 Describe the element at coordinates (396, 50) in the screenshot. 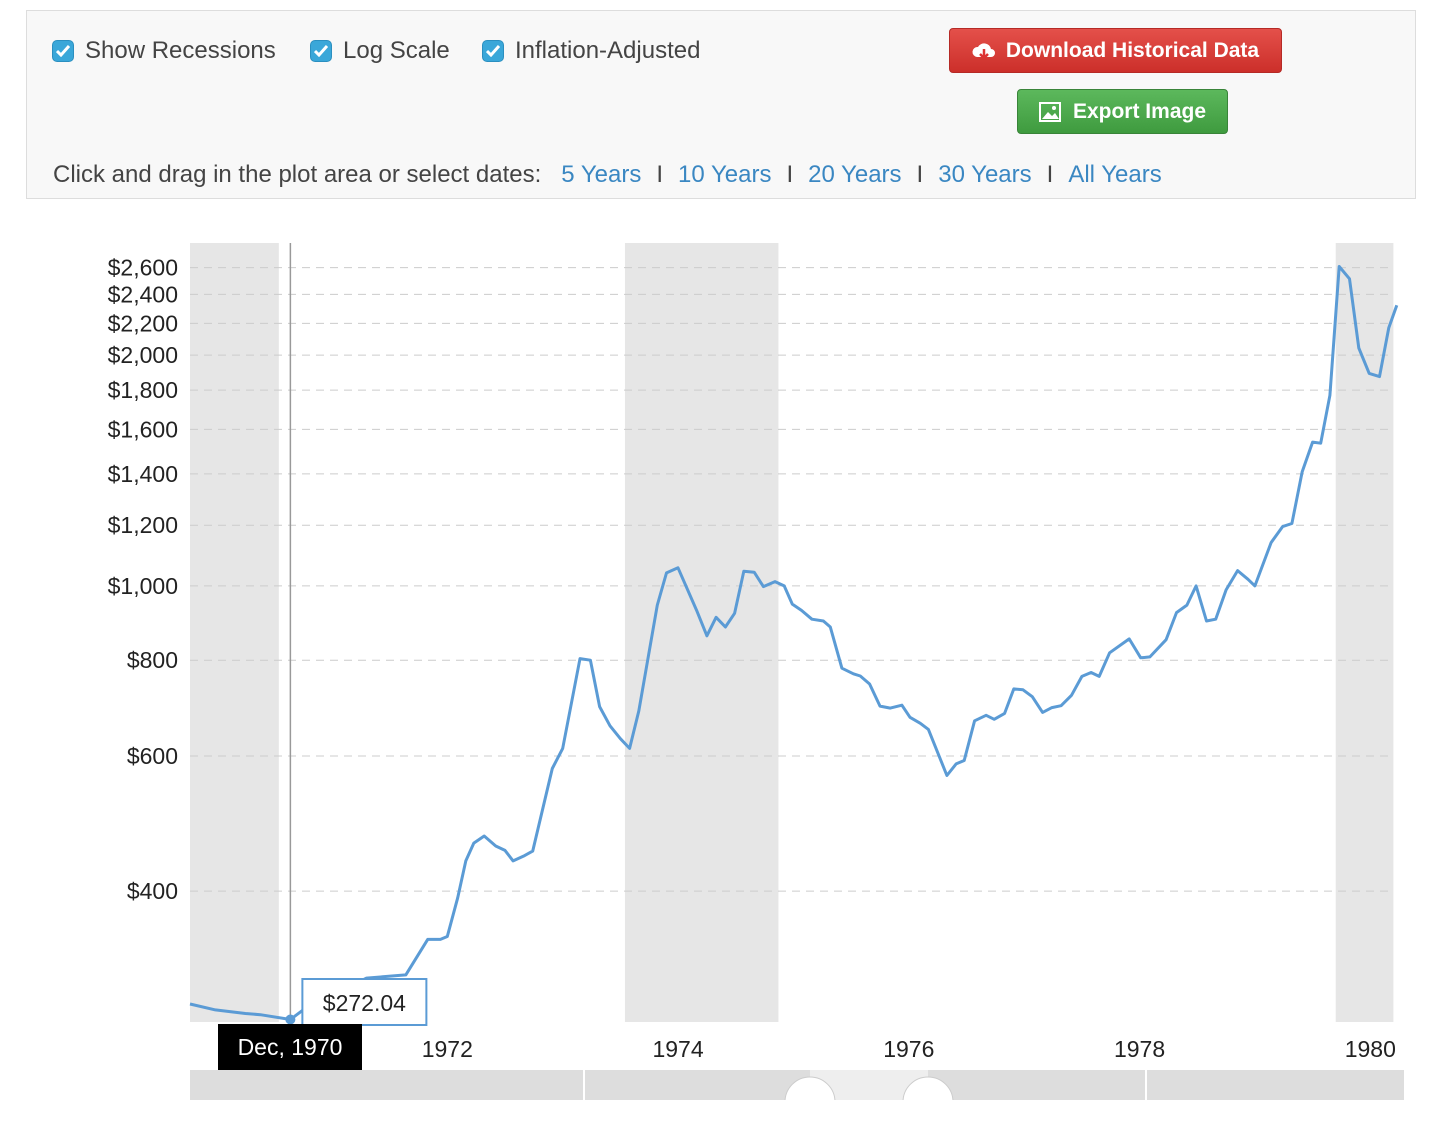

I see `checkbox-label: Log Scale` at that location.